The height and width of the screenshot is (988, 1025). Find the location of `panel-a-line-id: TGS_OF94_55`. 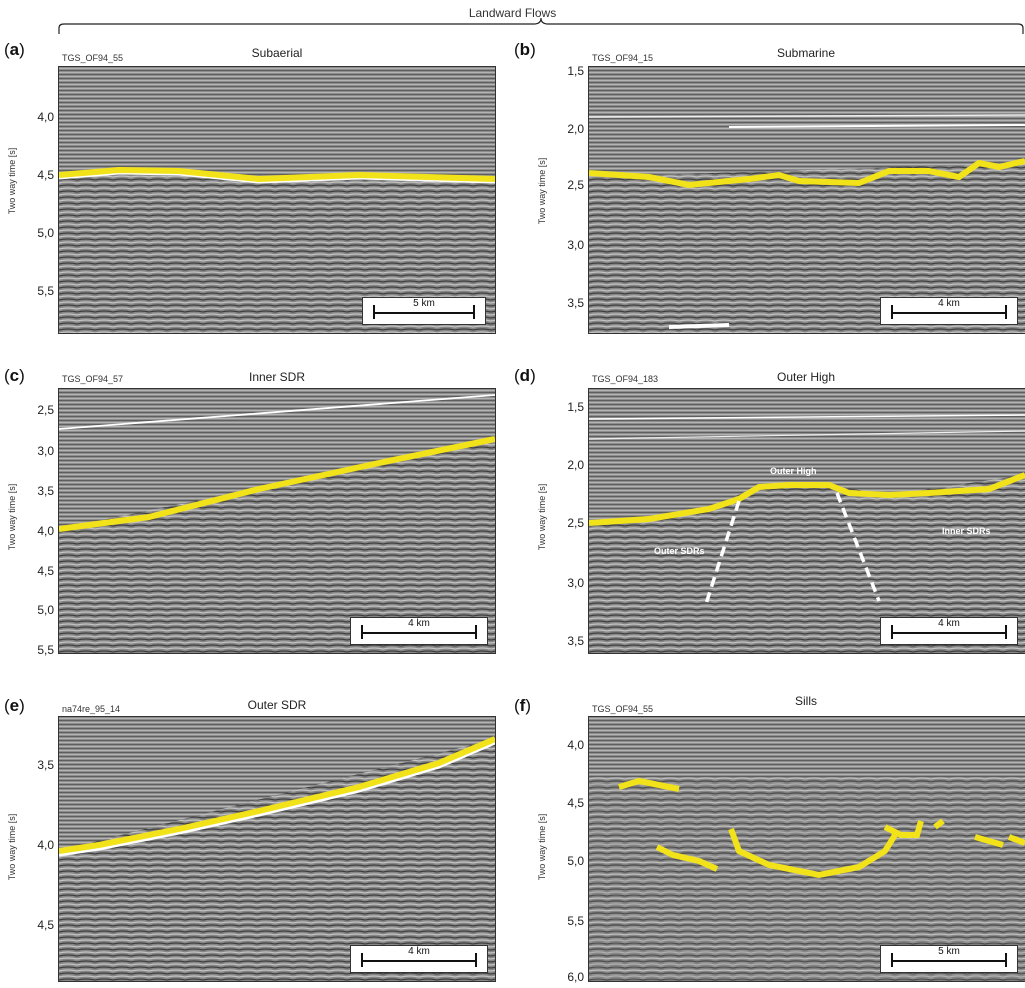

panel-a-line-id: TGS_OF94_55 is located at coordinates (93, 58).